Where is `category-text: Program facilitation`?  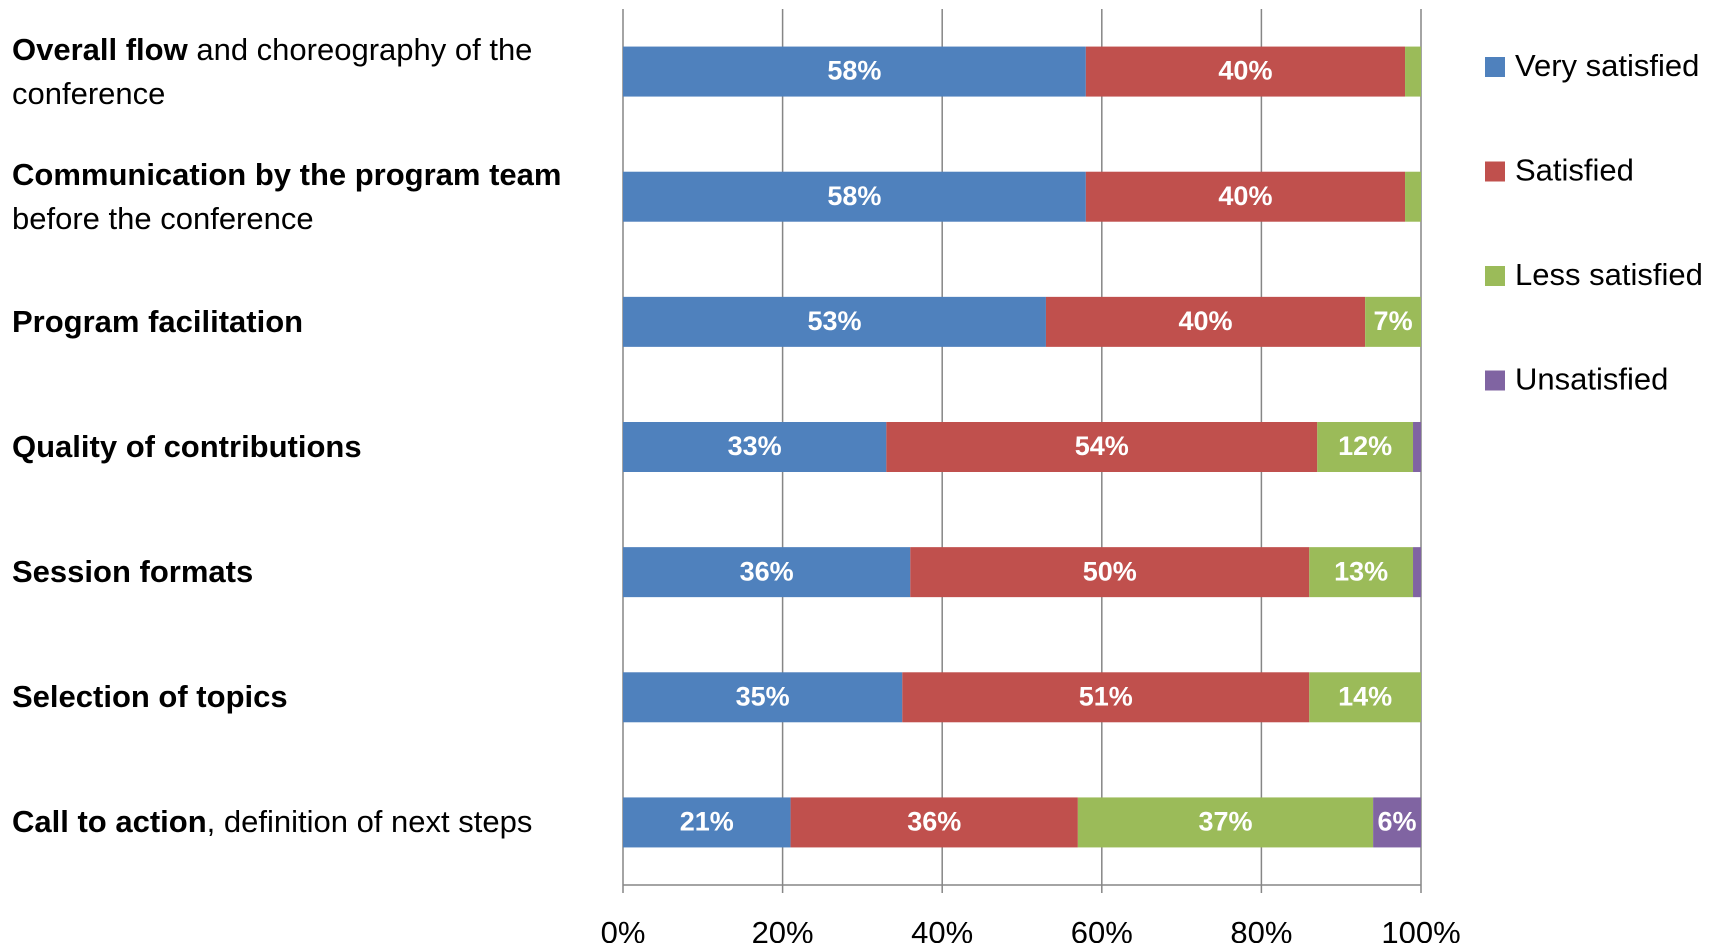 category-text: Program facilitation is located at coordinates (157, 322).